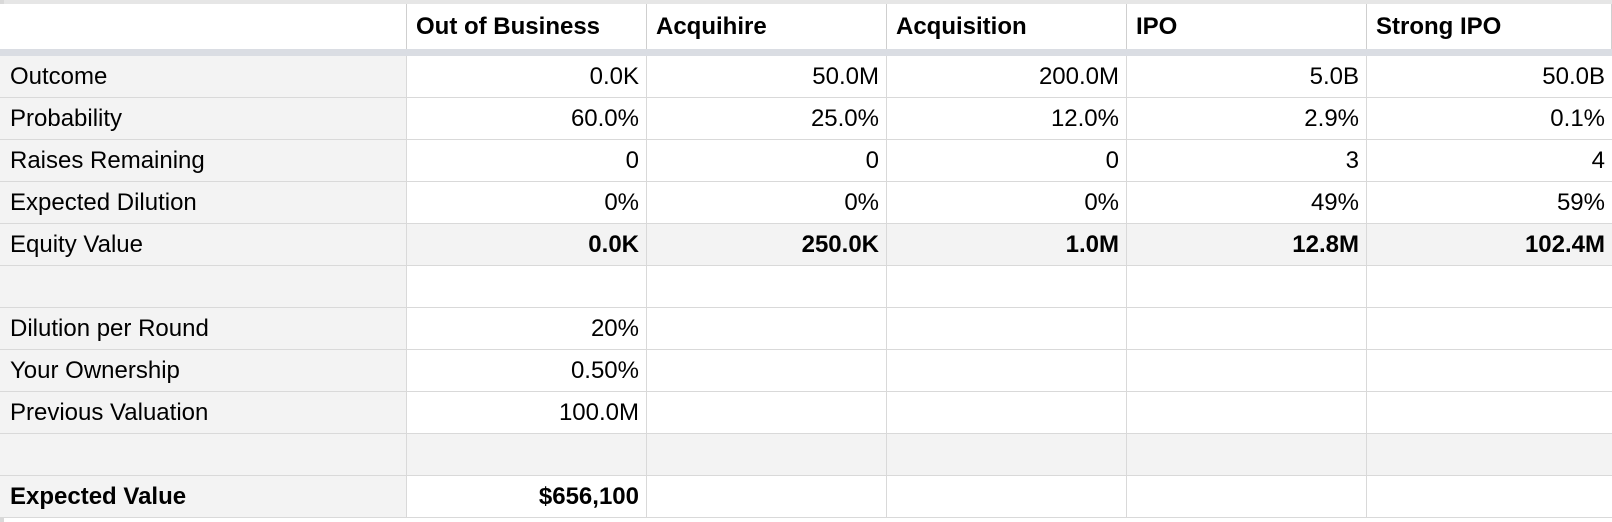 The height and width of the screenshot is (522, 1612). I want to click on result-expected-value: $656,100, so click(527, 497).